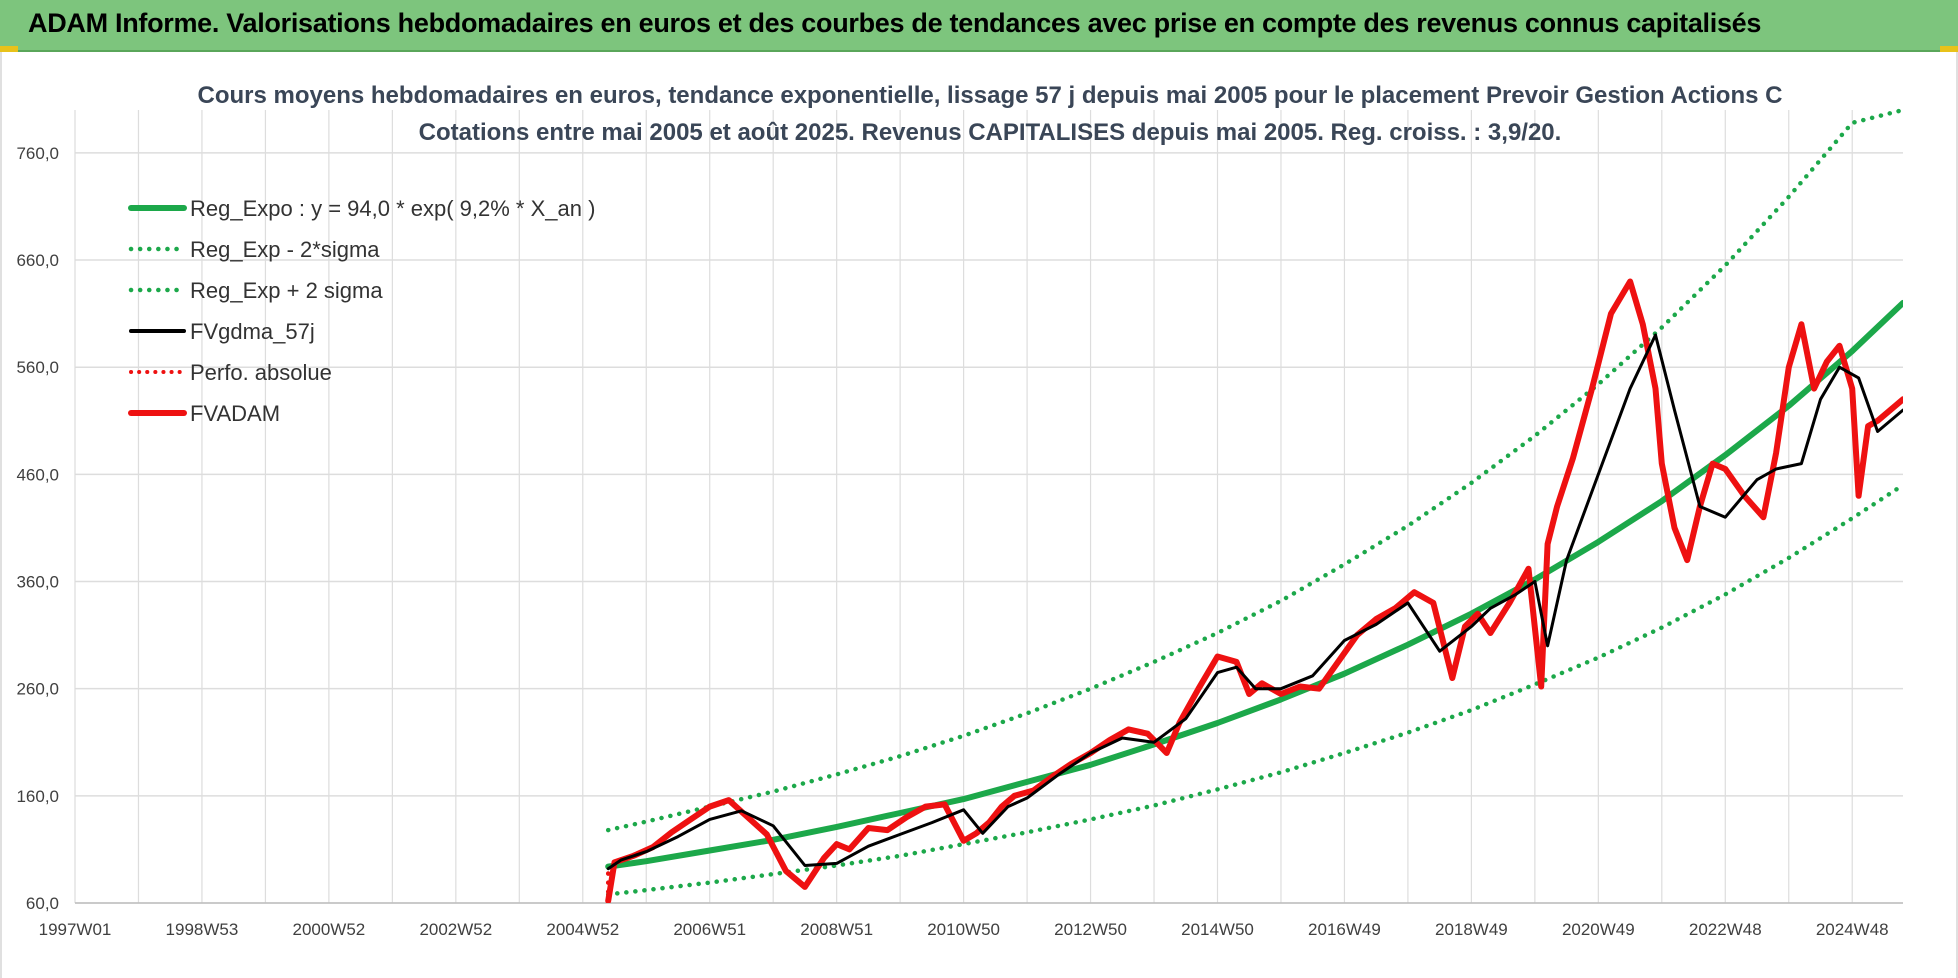 The image size is (1958, 978). I want to click on x-tick-label: 2016W49, so click(1344, 929).